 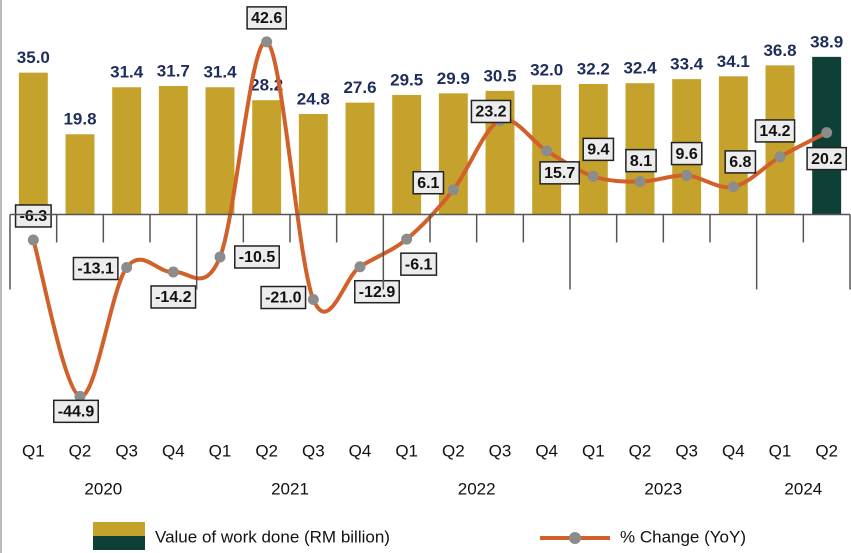 What do you see at coordinates (290, 488) in the screenshot?
I see `year-label: 2021` at bounding box center [290, 488].